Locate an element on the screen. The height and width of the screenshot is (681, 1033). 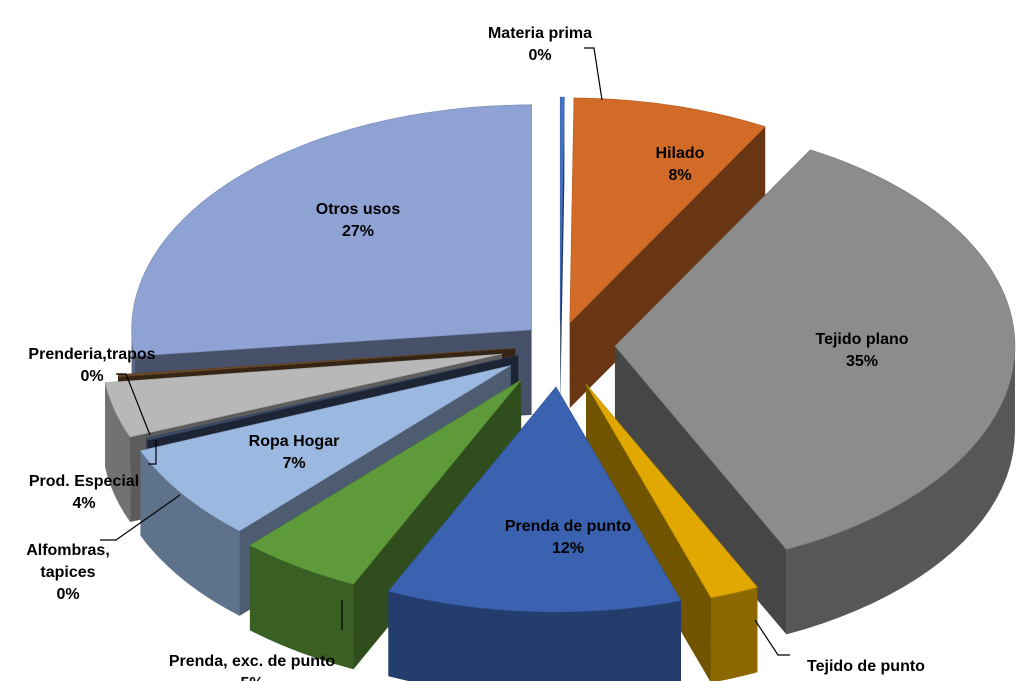
label-prenderia-trapos: Prenderia,trapos 0% is located at coordinates (91, 365).